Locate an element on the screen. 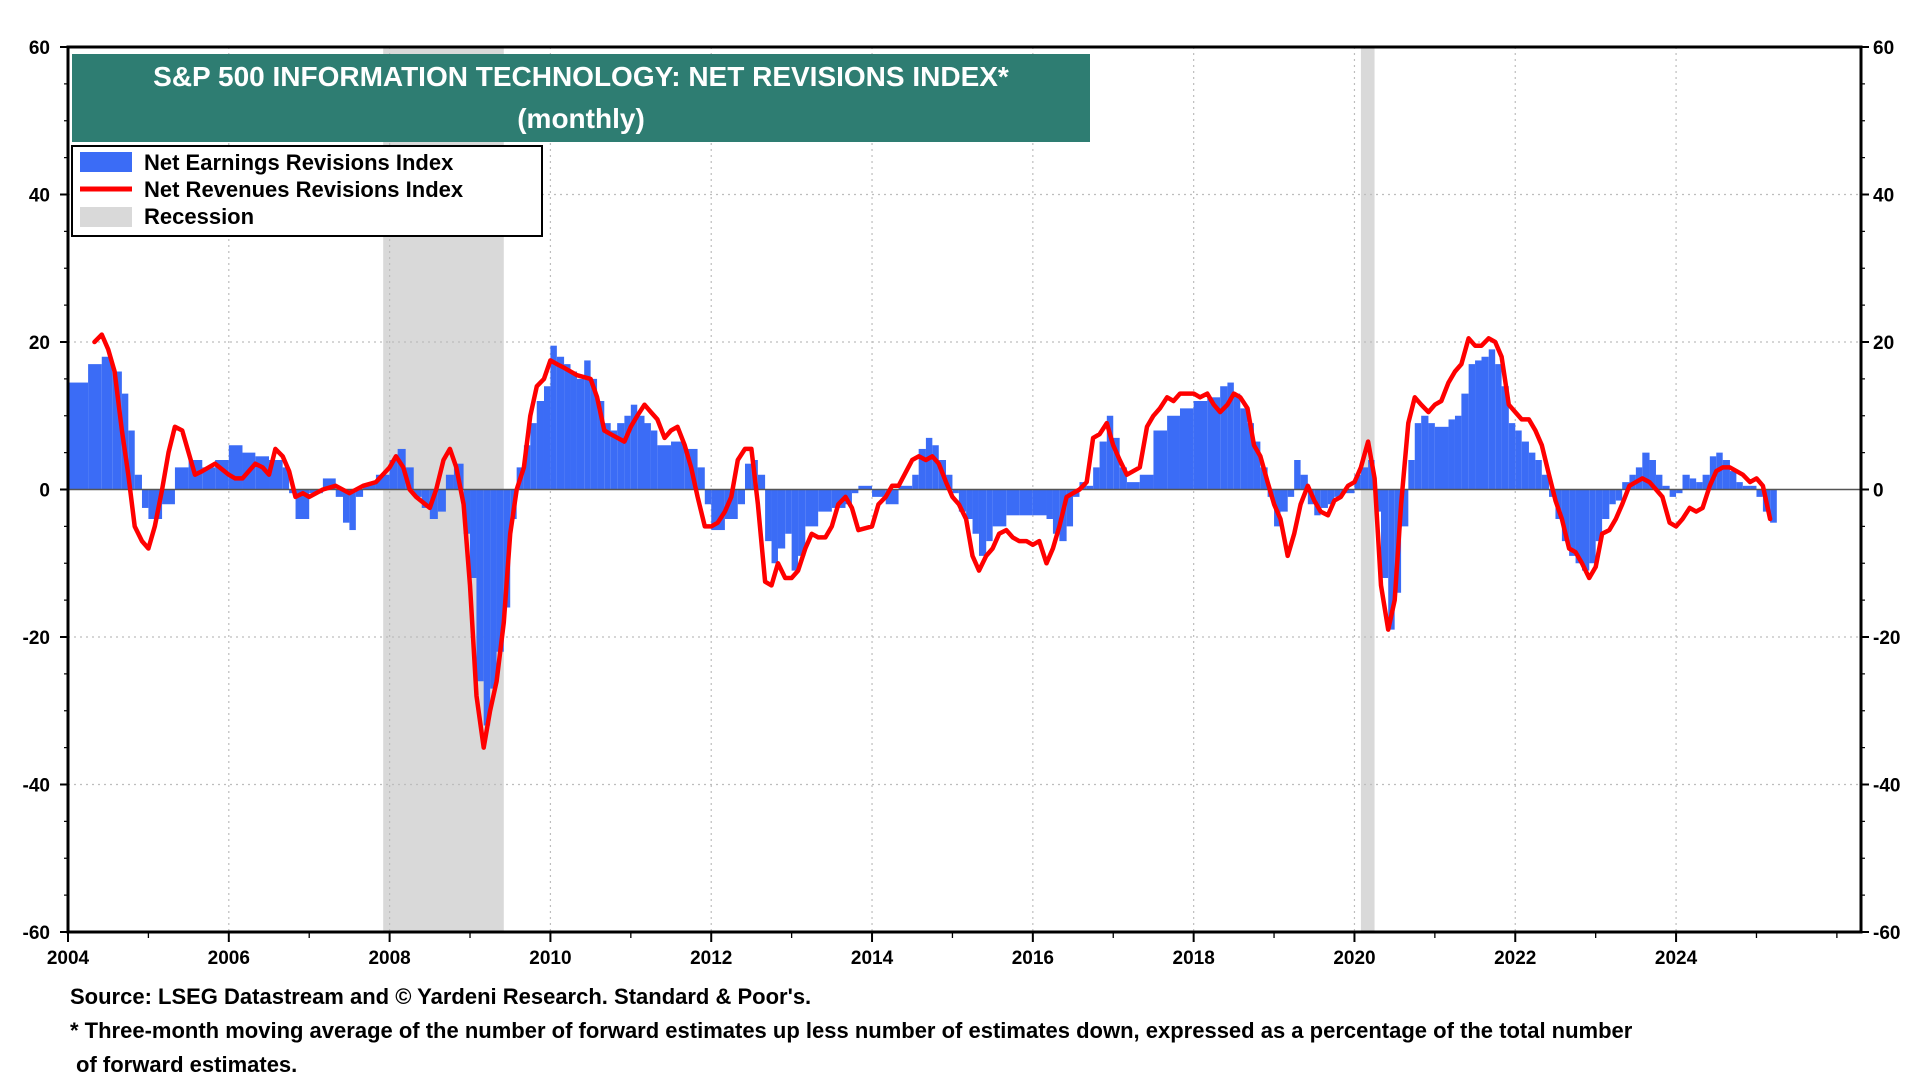  legend-swatch-recession is located at coordinates (106, 217).